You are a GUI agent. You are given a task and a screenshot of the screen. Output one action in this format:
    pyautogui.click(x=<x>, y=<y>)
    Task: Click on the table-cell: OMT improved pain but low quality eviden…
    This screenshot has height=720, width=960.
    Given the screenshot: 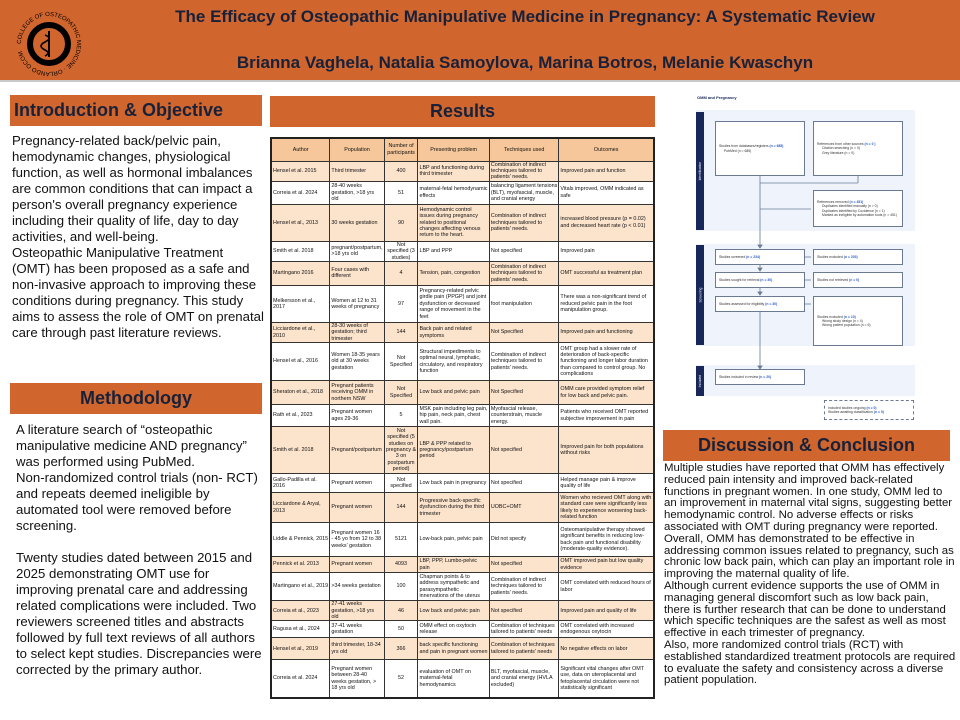 What is the action you would take?
    pyautogui.click(x=606, y=565)
    